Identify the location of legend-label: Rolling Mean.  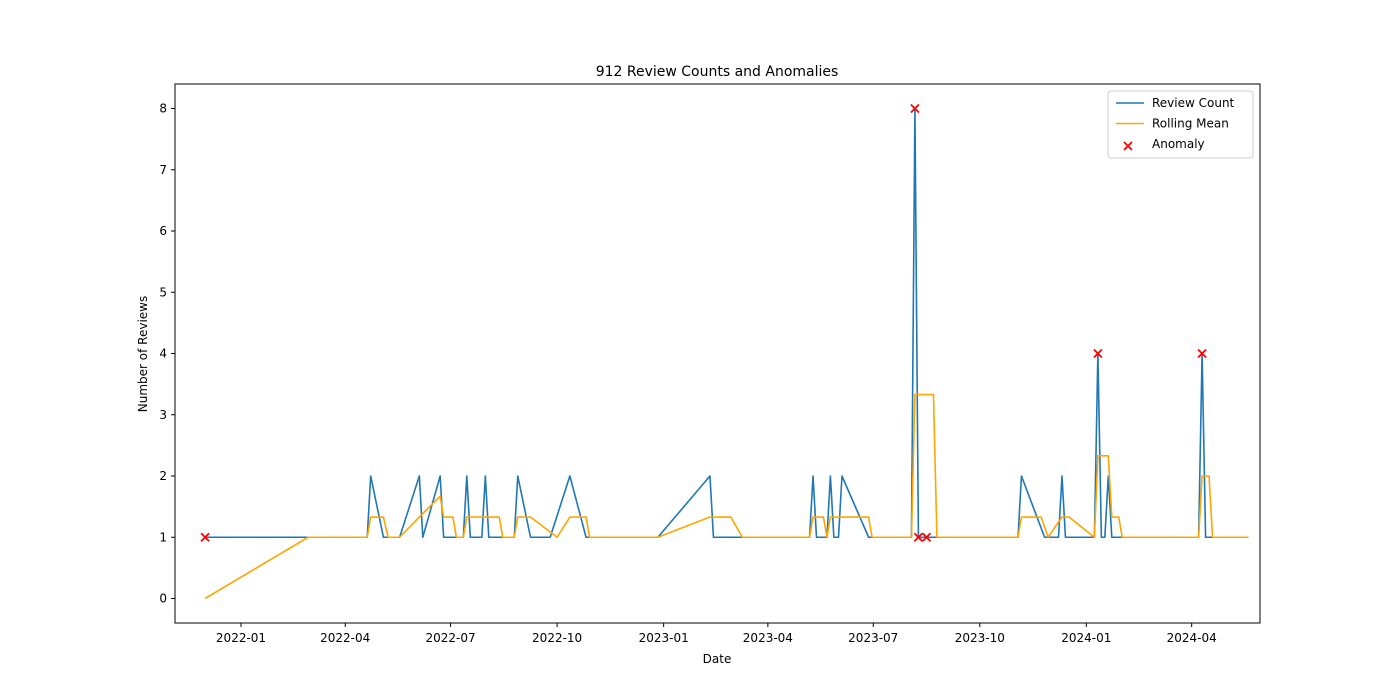
(1190, 124).